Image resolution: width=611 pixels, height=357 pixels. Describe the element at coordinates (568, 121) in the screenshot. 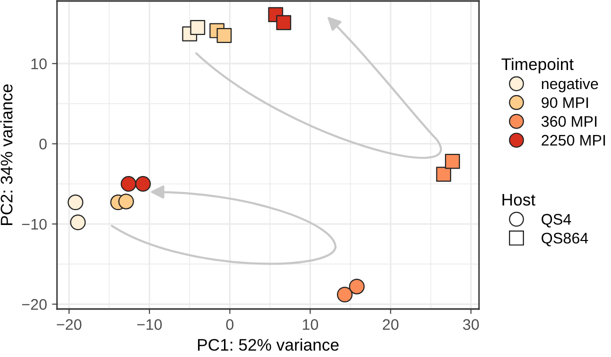

I see `legend-label: 360 MPI` at that location.